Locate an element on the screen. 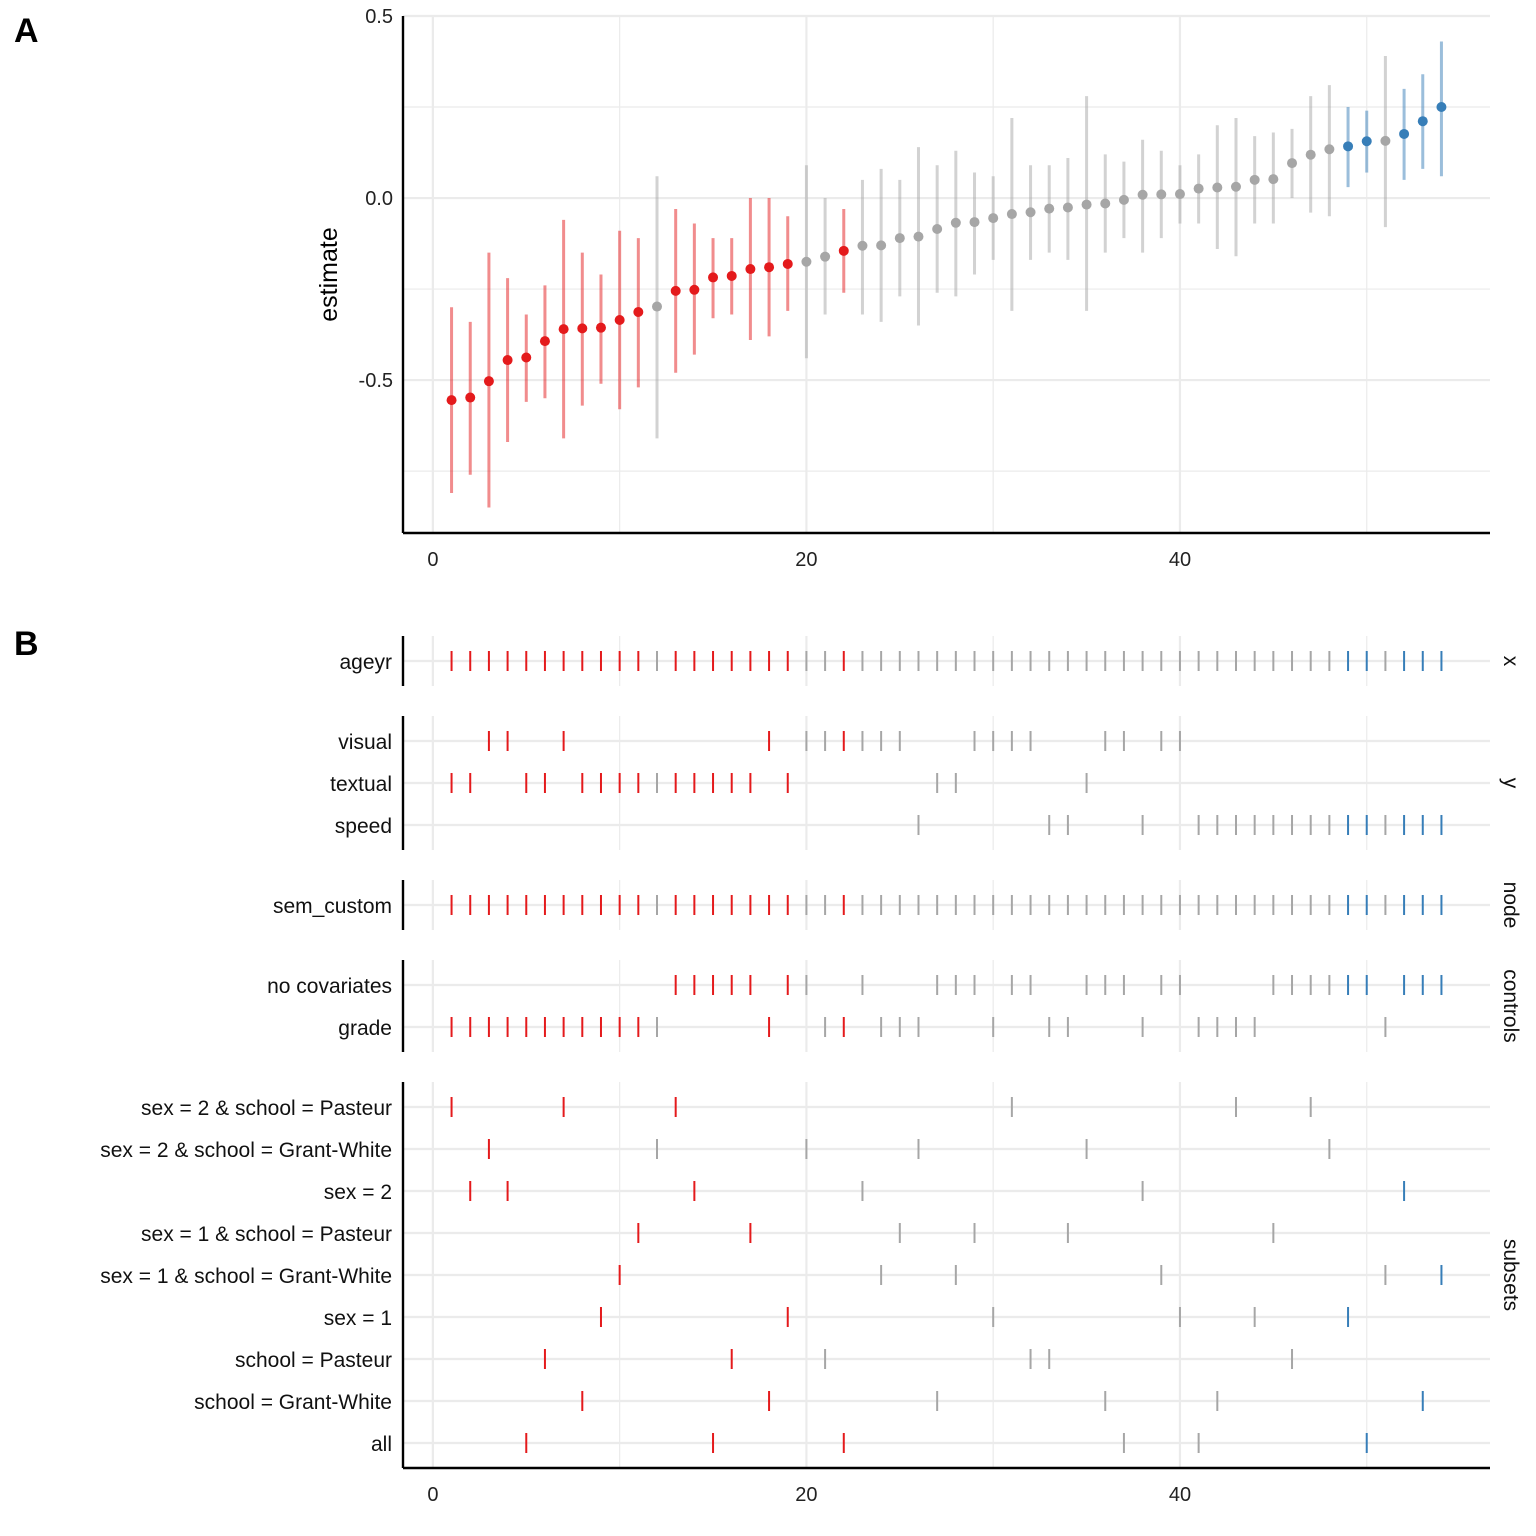  y-tick-label: 0.0 is located at coordinates (379, 199).